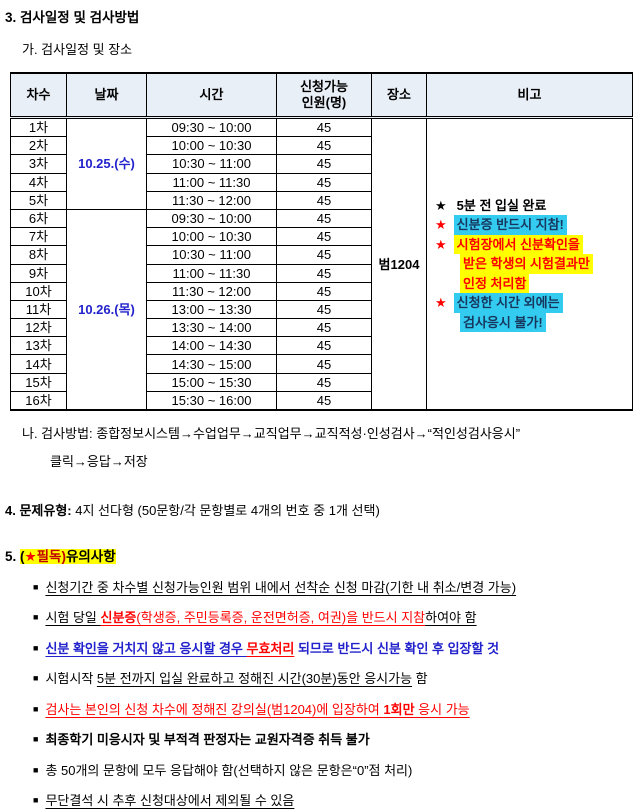 This screenshot has height=809, width=641. I want to click on cell-place: 범1204, so click(399, 264).